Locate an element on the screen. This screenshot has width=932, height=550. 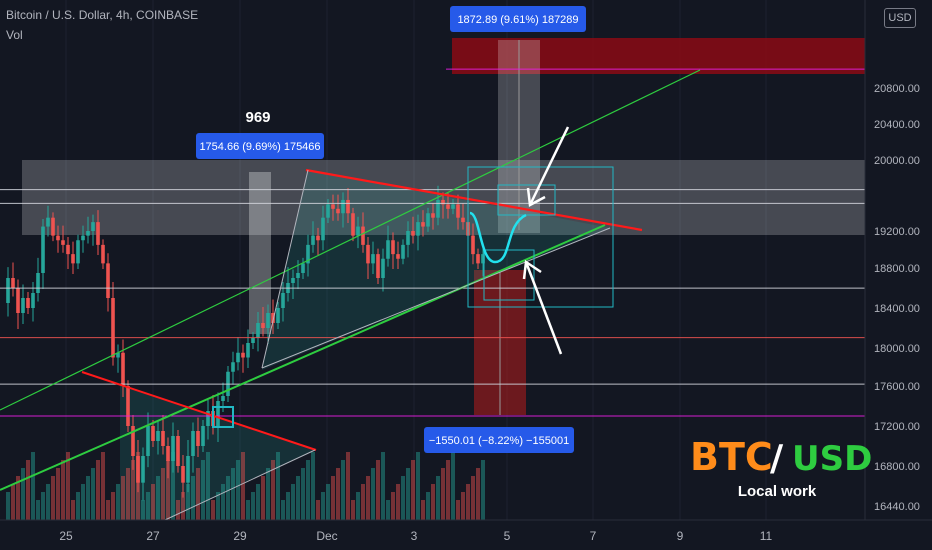
time-tick-label: 27 is located at coordinates (153, 536).